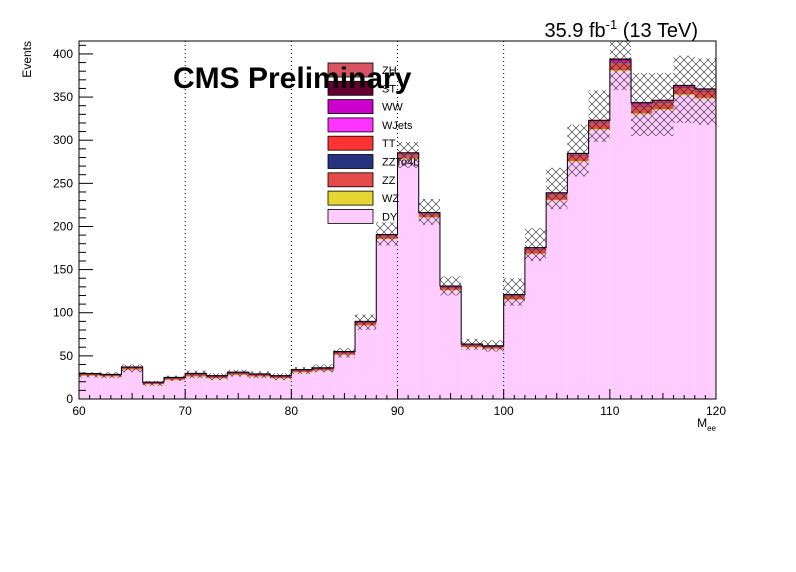 The width and height of the screenshot is (796, 572). Describe the element at coordinates (621, 29) in the screenshot. I see `lumi-label: 35.9 fb-1 (13 TeV)` at that location.